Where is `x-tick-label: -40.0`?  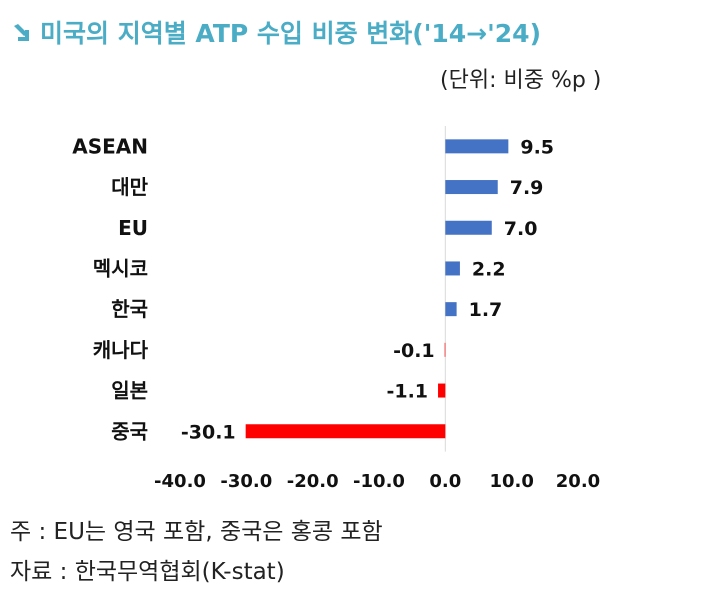 x-tick-label: -40.0 is located at coordinates (180, 481).